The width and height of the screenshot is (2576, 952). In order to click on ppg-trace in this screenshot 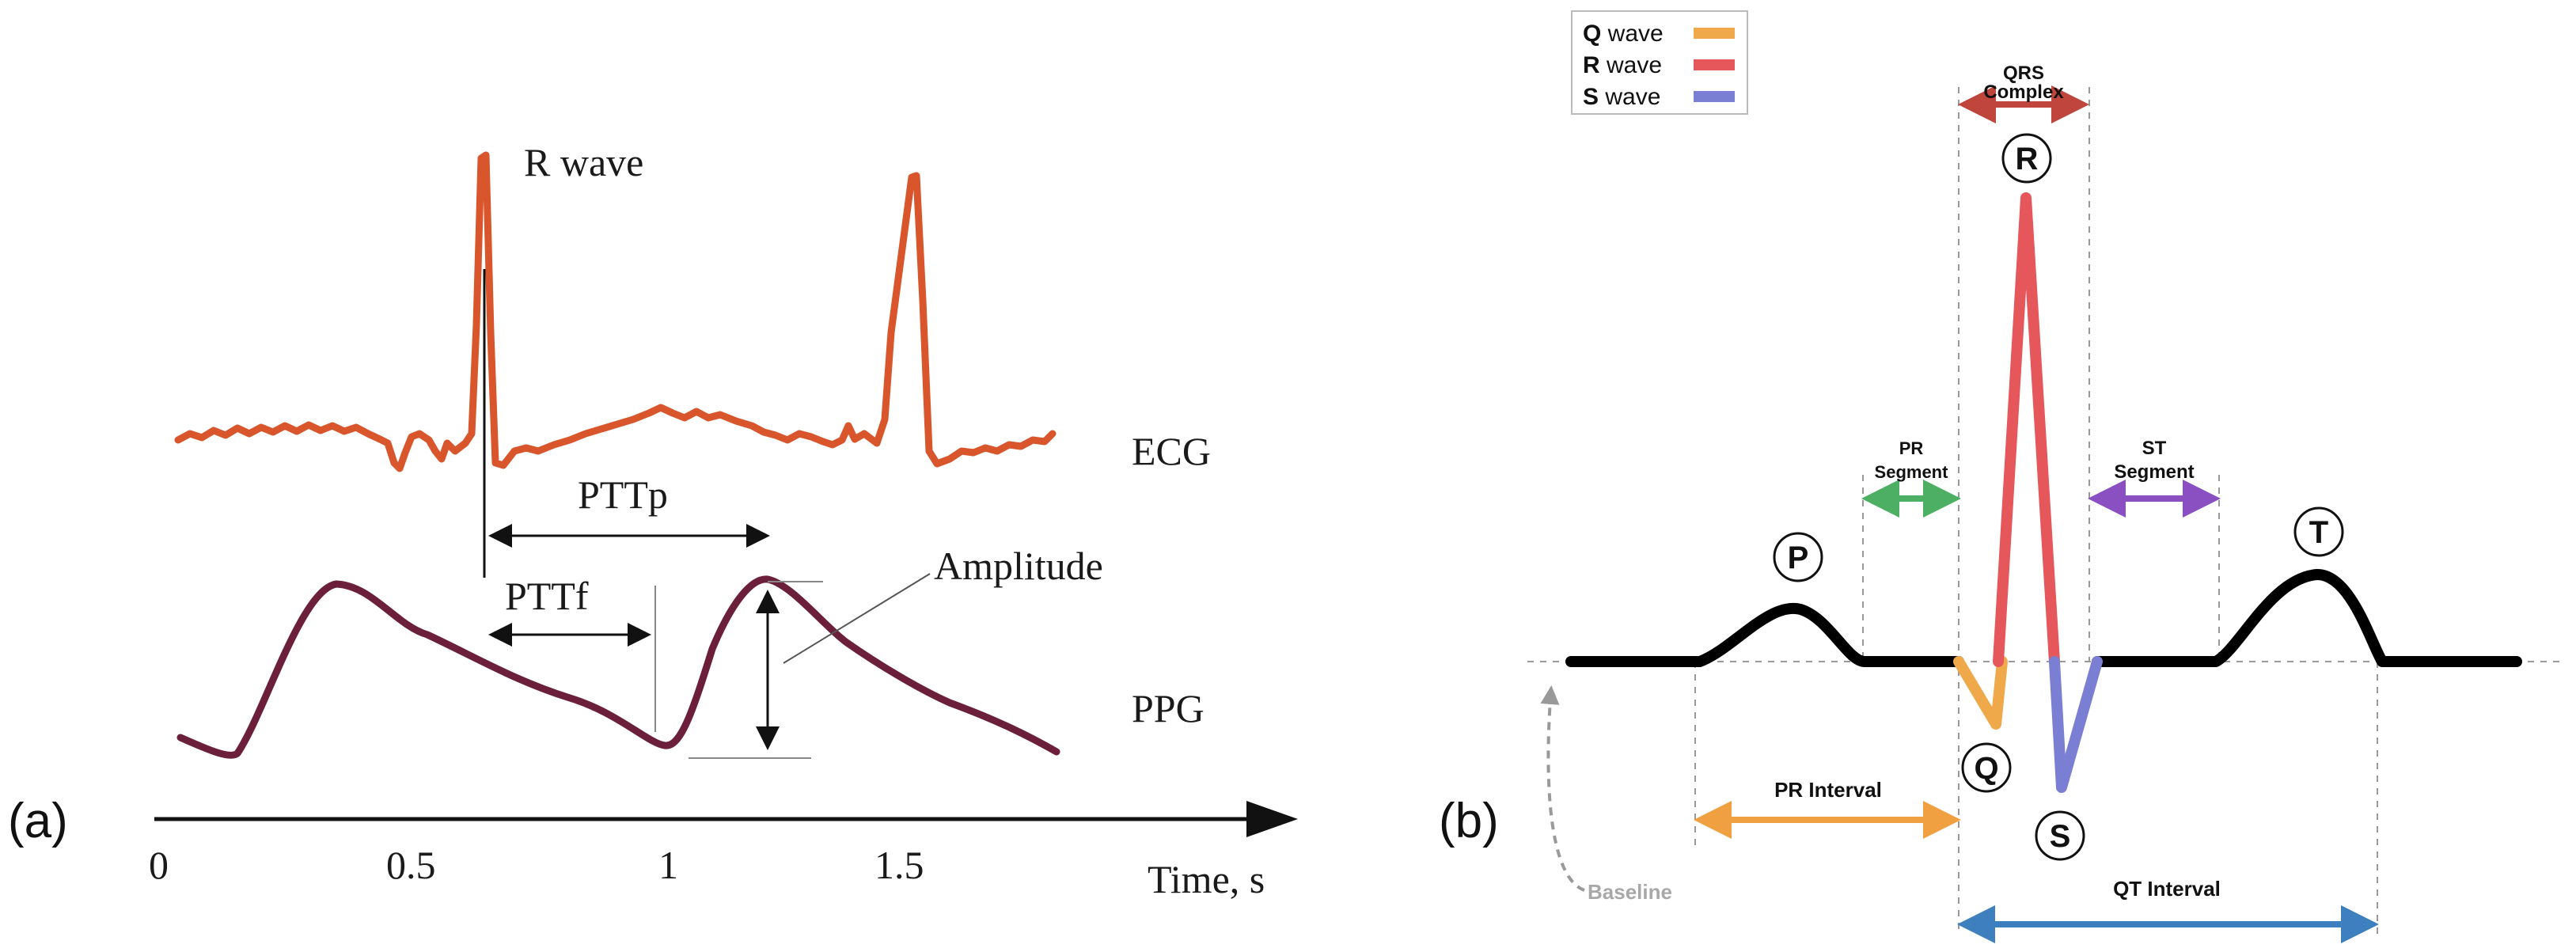, I will do `click(618, 667)`.